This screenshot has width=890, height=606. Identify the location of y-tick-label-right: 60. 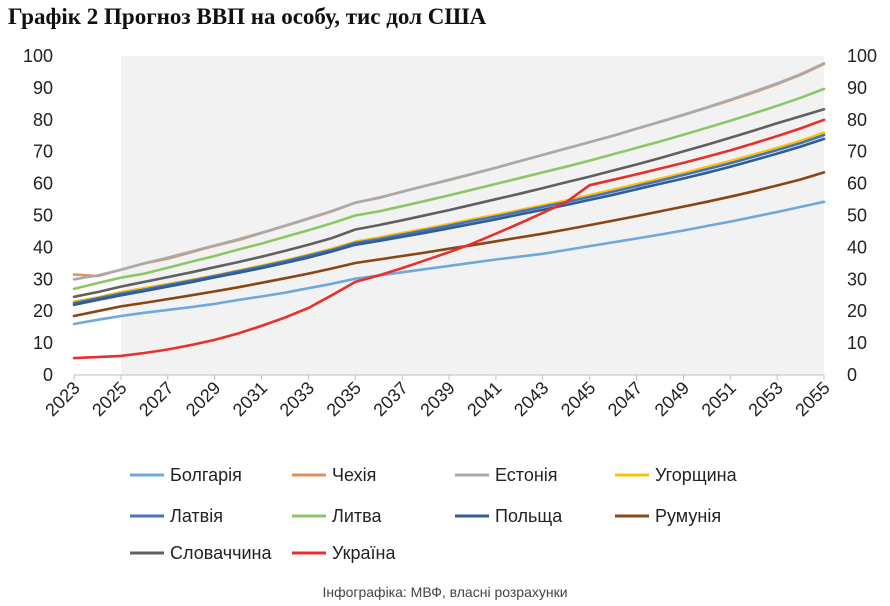
(857, 184).